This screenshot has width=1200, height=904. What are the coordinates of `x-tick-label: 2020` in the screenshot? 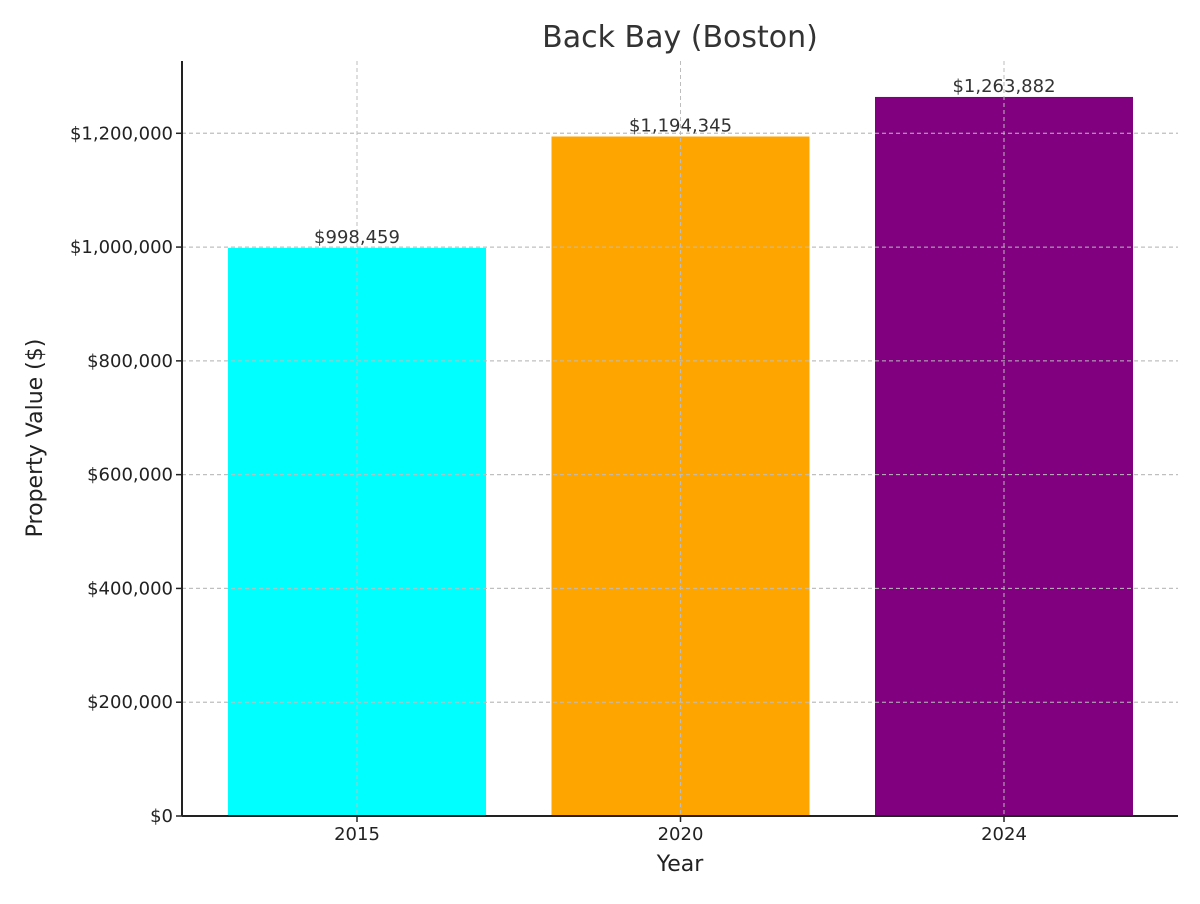 It's located at (681, 834).